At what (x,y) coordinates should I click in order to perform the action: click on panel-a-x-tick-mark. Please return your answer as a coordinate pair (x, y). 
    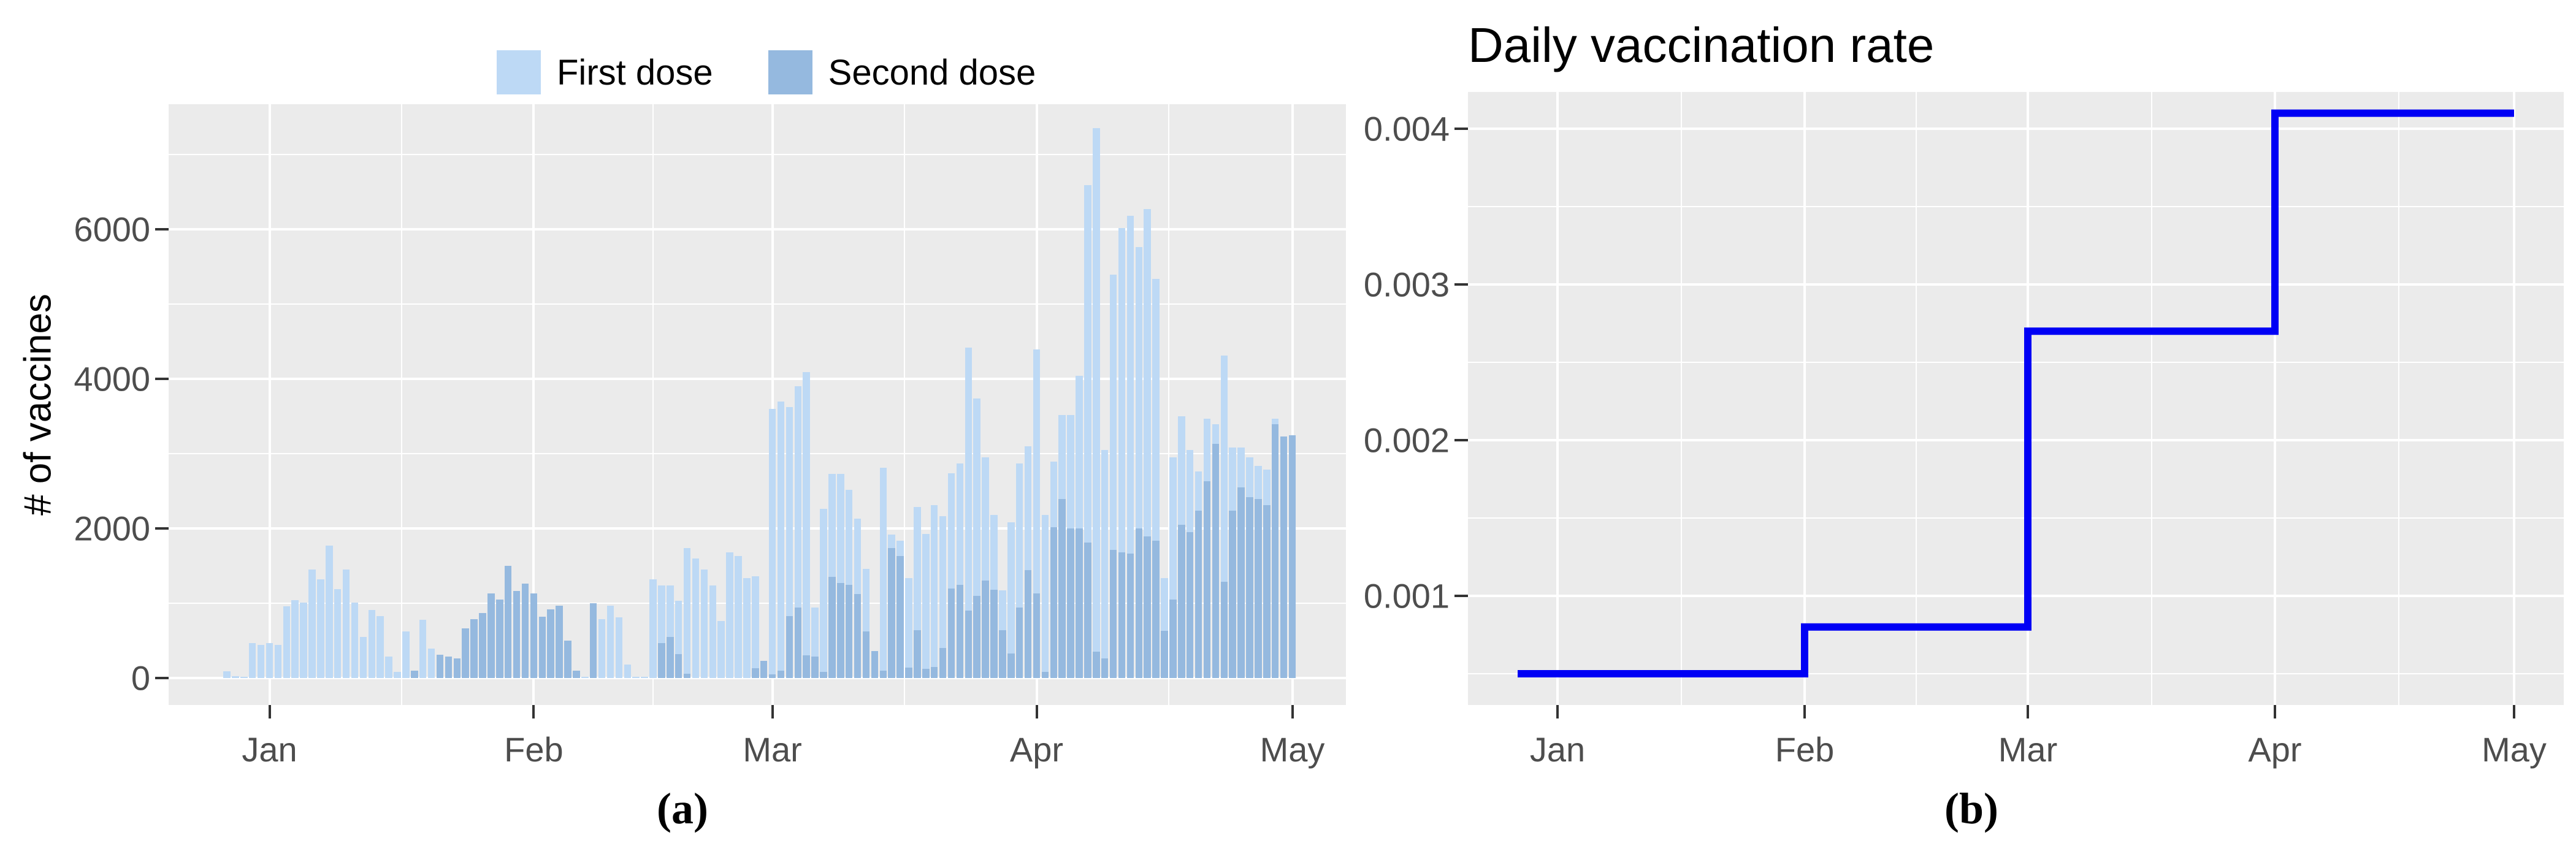
    Looking at the image, I should click on (1292, 711).